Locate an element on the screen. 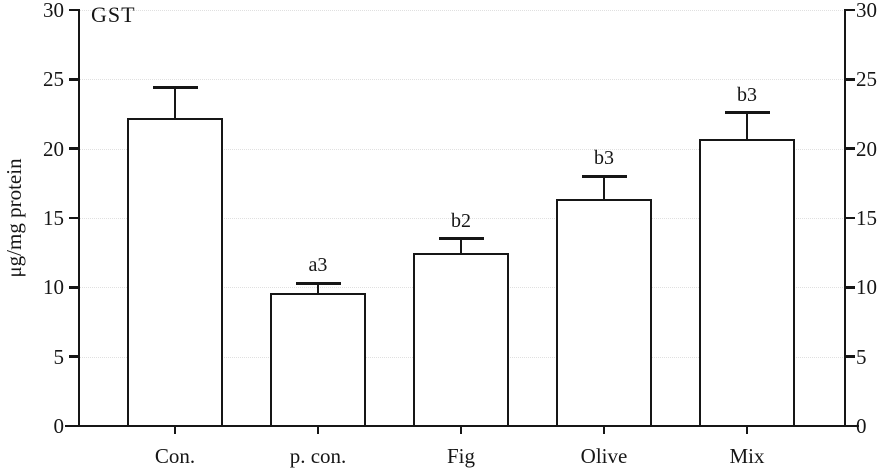 Image resolution: width=890 pixels, height=474 pixels. error-bar-cap-Fig is located at coordinates (461, 239).